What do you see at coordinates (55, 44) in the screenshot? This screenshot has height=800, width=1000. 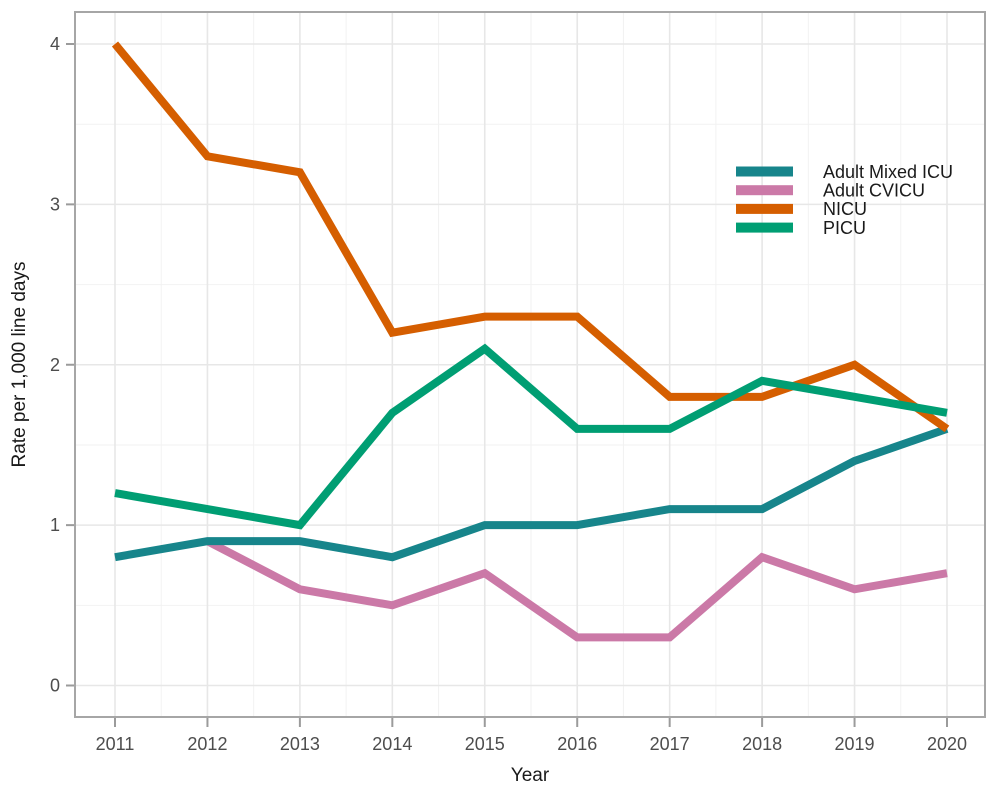 I see `y-tick-label: 4` at bounding box center [55, 44].